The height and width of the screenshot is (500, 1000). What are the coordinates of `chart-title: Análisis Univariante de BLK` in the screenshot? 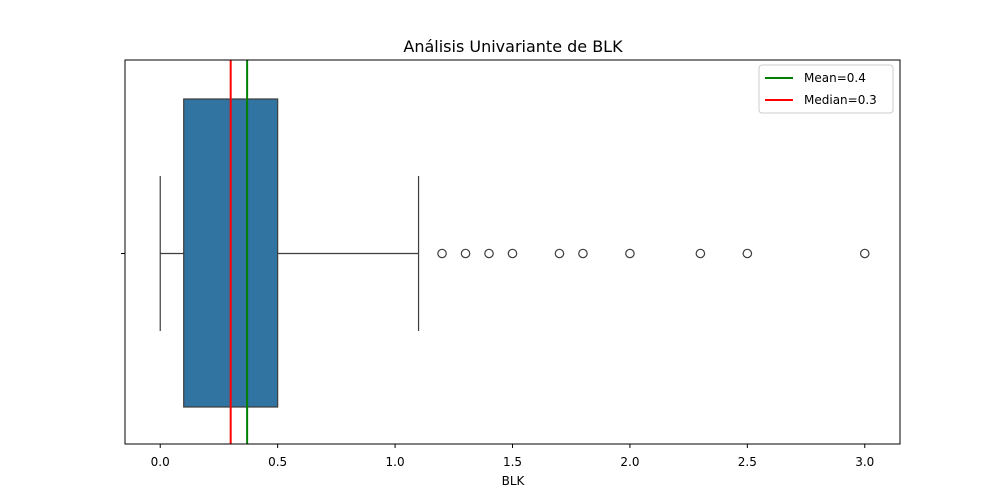 It's located at (513, 46).